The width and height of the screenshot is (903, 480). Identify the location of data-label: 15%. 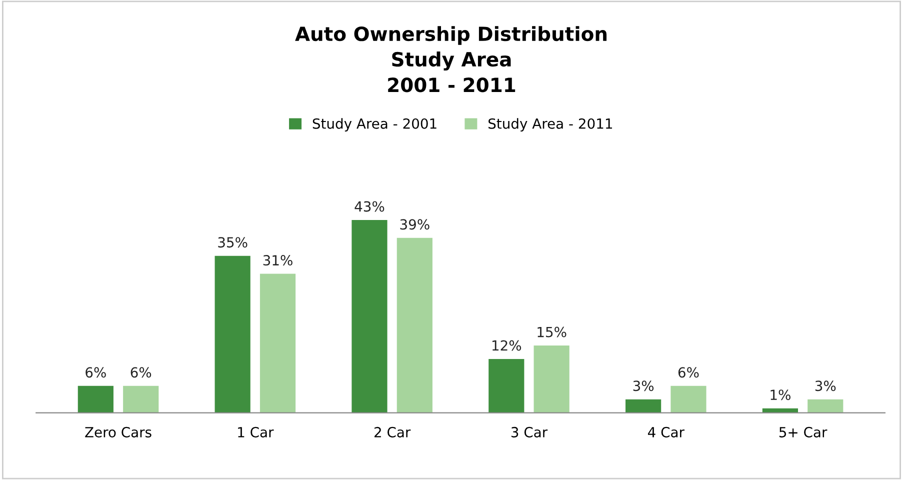
(552, 332).